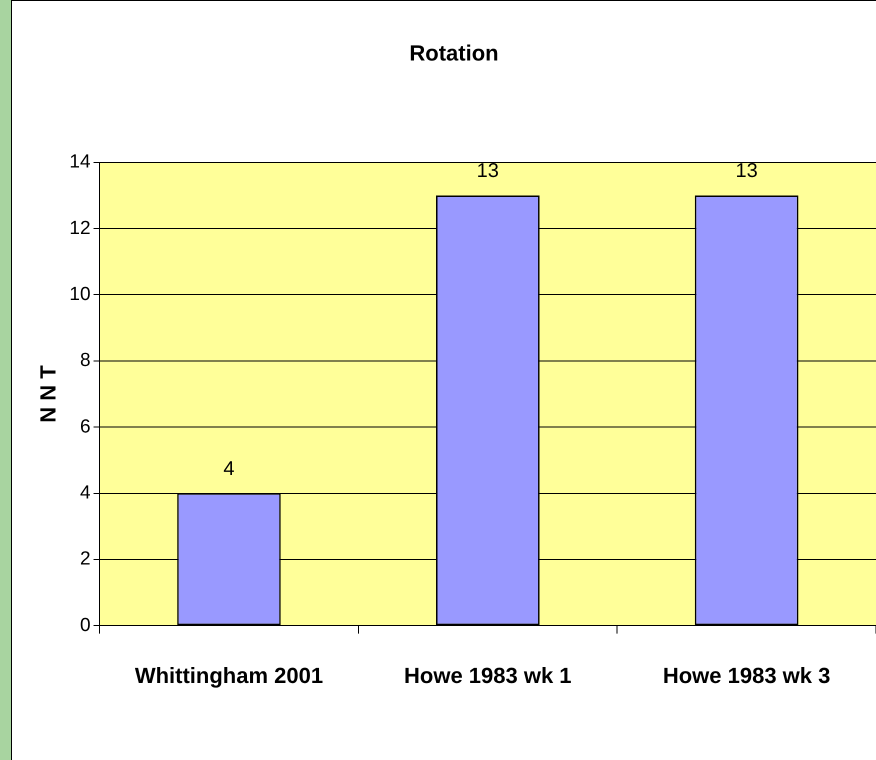  What do you see at coordinates (488, 675) in the screenshot?
I see `x-tick-label: Howe 1983 wk 1` at bounding box center [488, 675].